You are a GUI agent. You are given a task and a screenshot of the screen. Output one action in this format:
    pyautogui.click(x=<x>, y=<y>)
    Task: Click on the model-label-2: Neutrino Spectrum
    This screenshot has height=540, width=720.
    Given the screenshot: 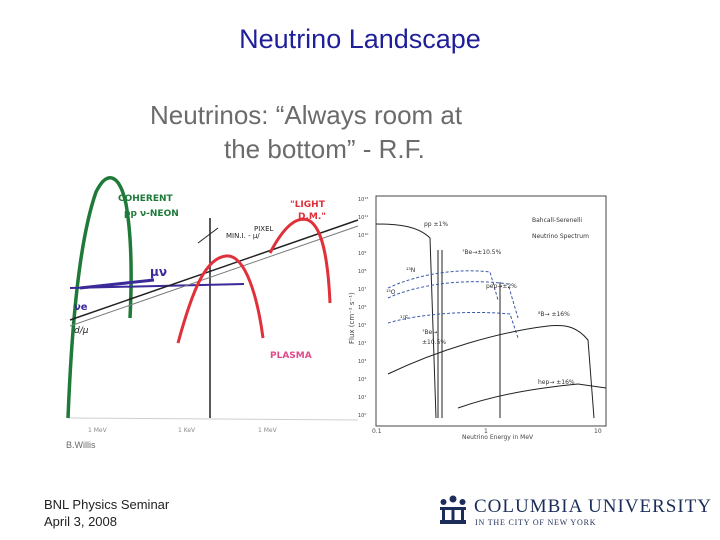 What is the action you would take?
    pyautogui.click(x=560, y=236)
    